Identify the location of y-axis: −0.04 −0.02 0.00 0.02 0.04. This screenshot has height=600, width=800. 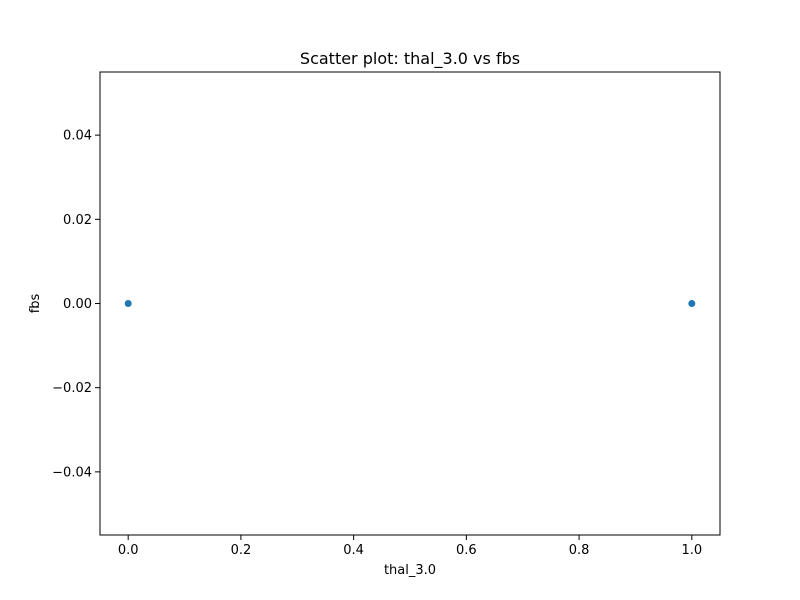
(76, 304).